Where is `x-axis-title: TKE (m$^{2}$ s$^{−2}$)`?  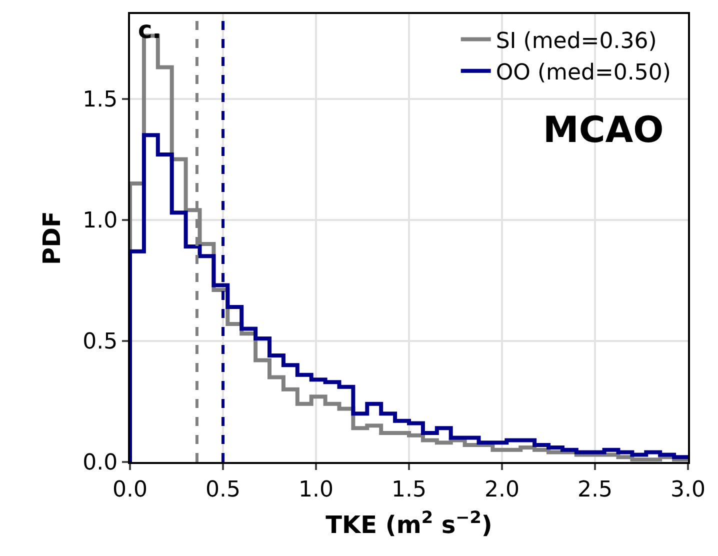 x-axis-title: TKE (m$^{2}$ s$^{−2}$) is located at coordinates (409, 523).